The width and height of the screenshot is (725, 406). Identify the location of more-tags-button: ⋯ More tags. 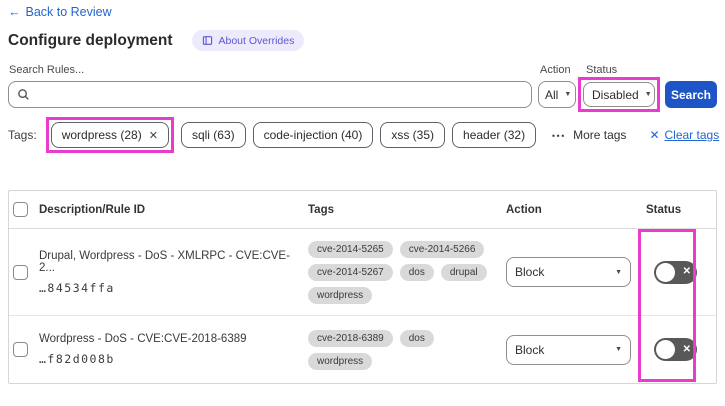
(588, 135).